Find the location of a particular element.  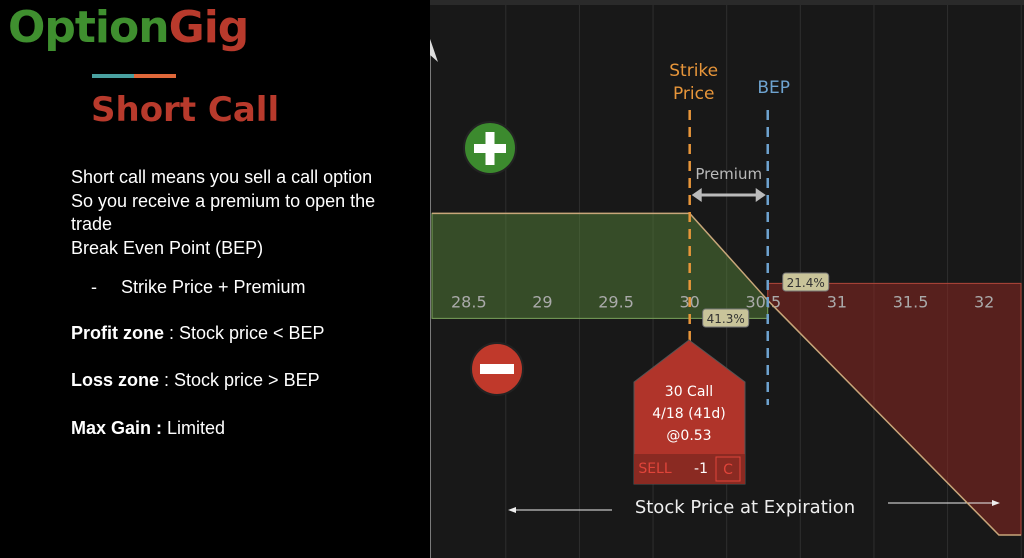

order-kind-box is located at coordinates (728, 469).